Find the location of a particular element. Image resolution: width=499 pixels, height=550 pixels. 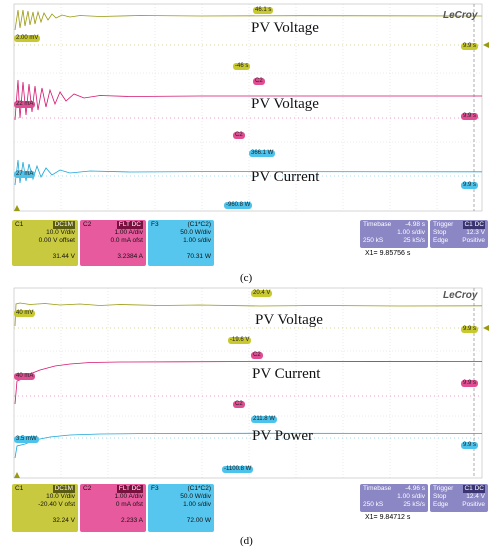

trace-f3-c is located at coordinates (248, 172).